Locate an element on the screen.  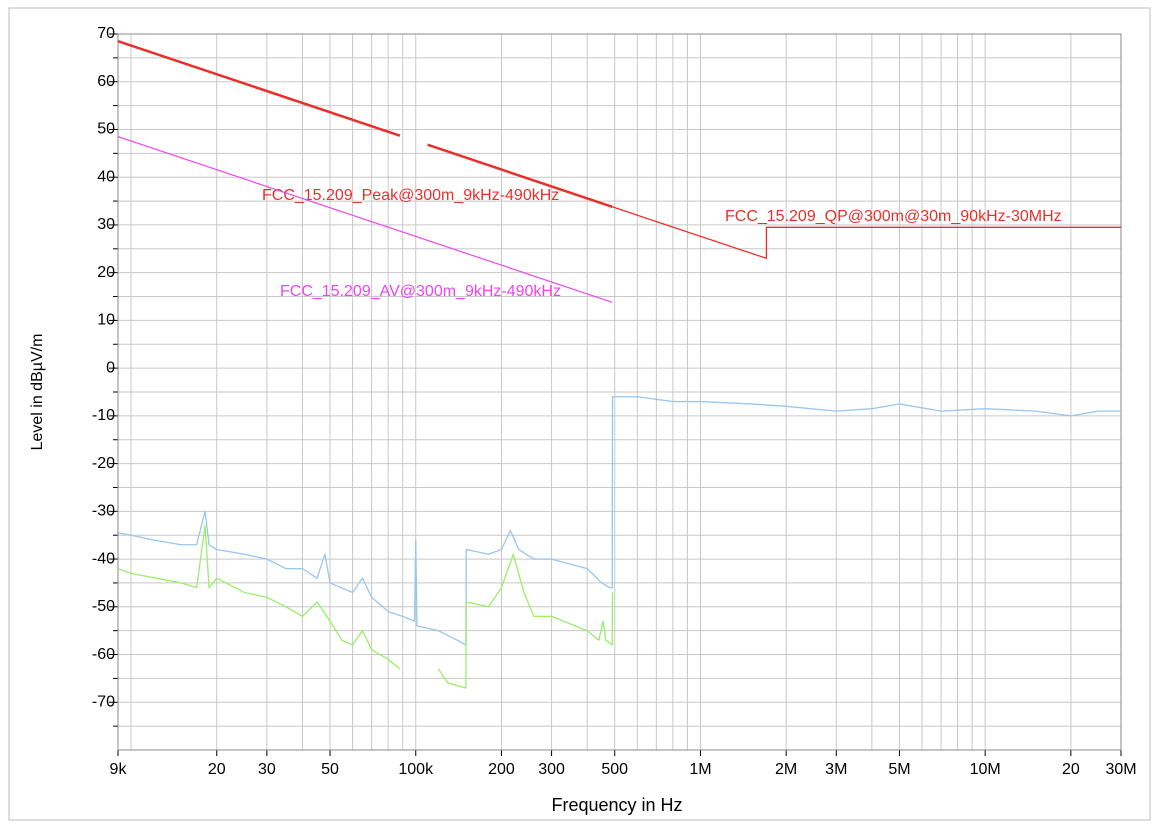
x-tick-label: 10M is located at coordinates (985, 769).